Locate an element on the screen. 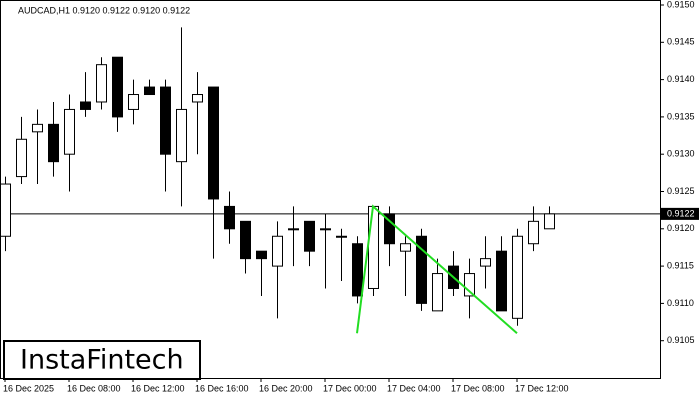 The width and height of the screenshot is (700, 400). y-tick-label: 0.9105 is located at coordinates (681, 340).